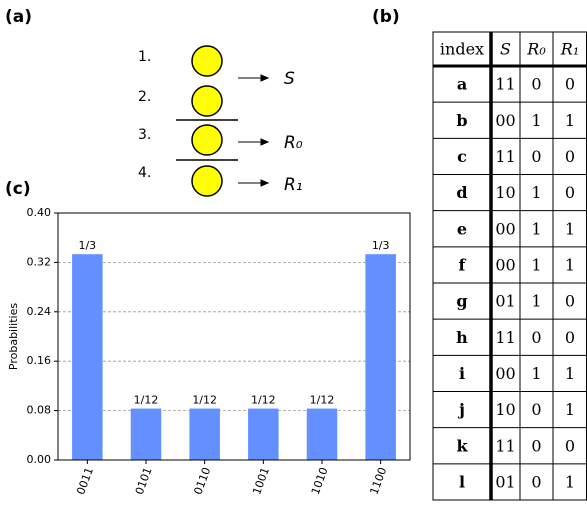  What do you see at coordinates (144, 97) in the screenshot?
I see `item-number: 2.` at bounding box center [144, 97].